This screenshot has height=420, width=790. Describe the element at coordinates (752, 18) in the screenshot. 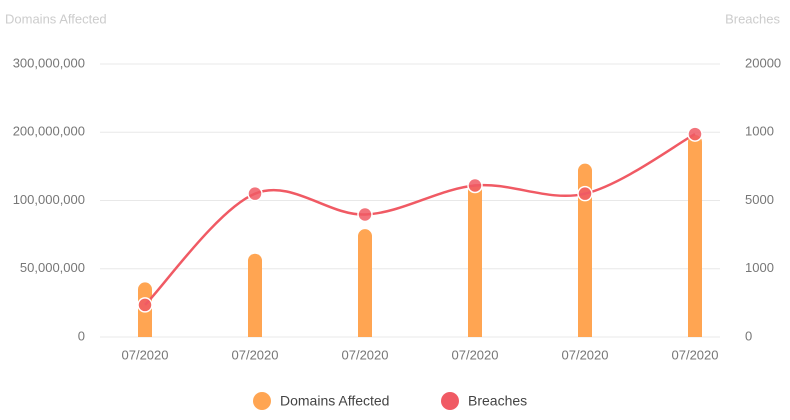

I see `y2-axis-title: Breaches` at that location.